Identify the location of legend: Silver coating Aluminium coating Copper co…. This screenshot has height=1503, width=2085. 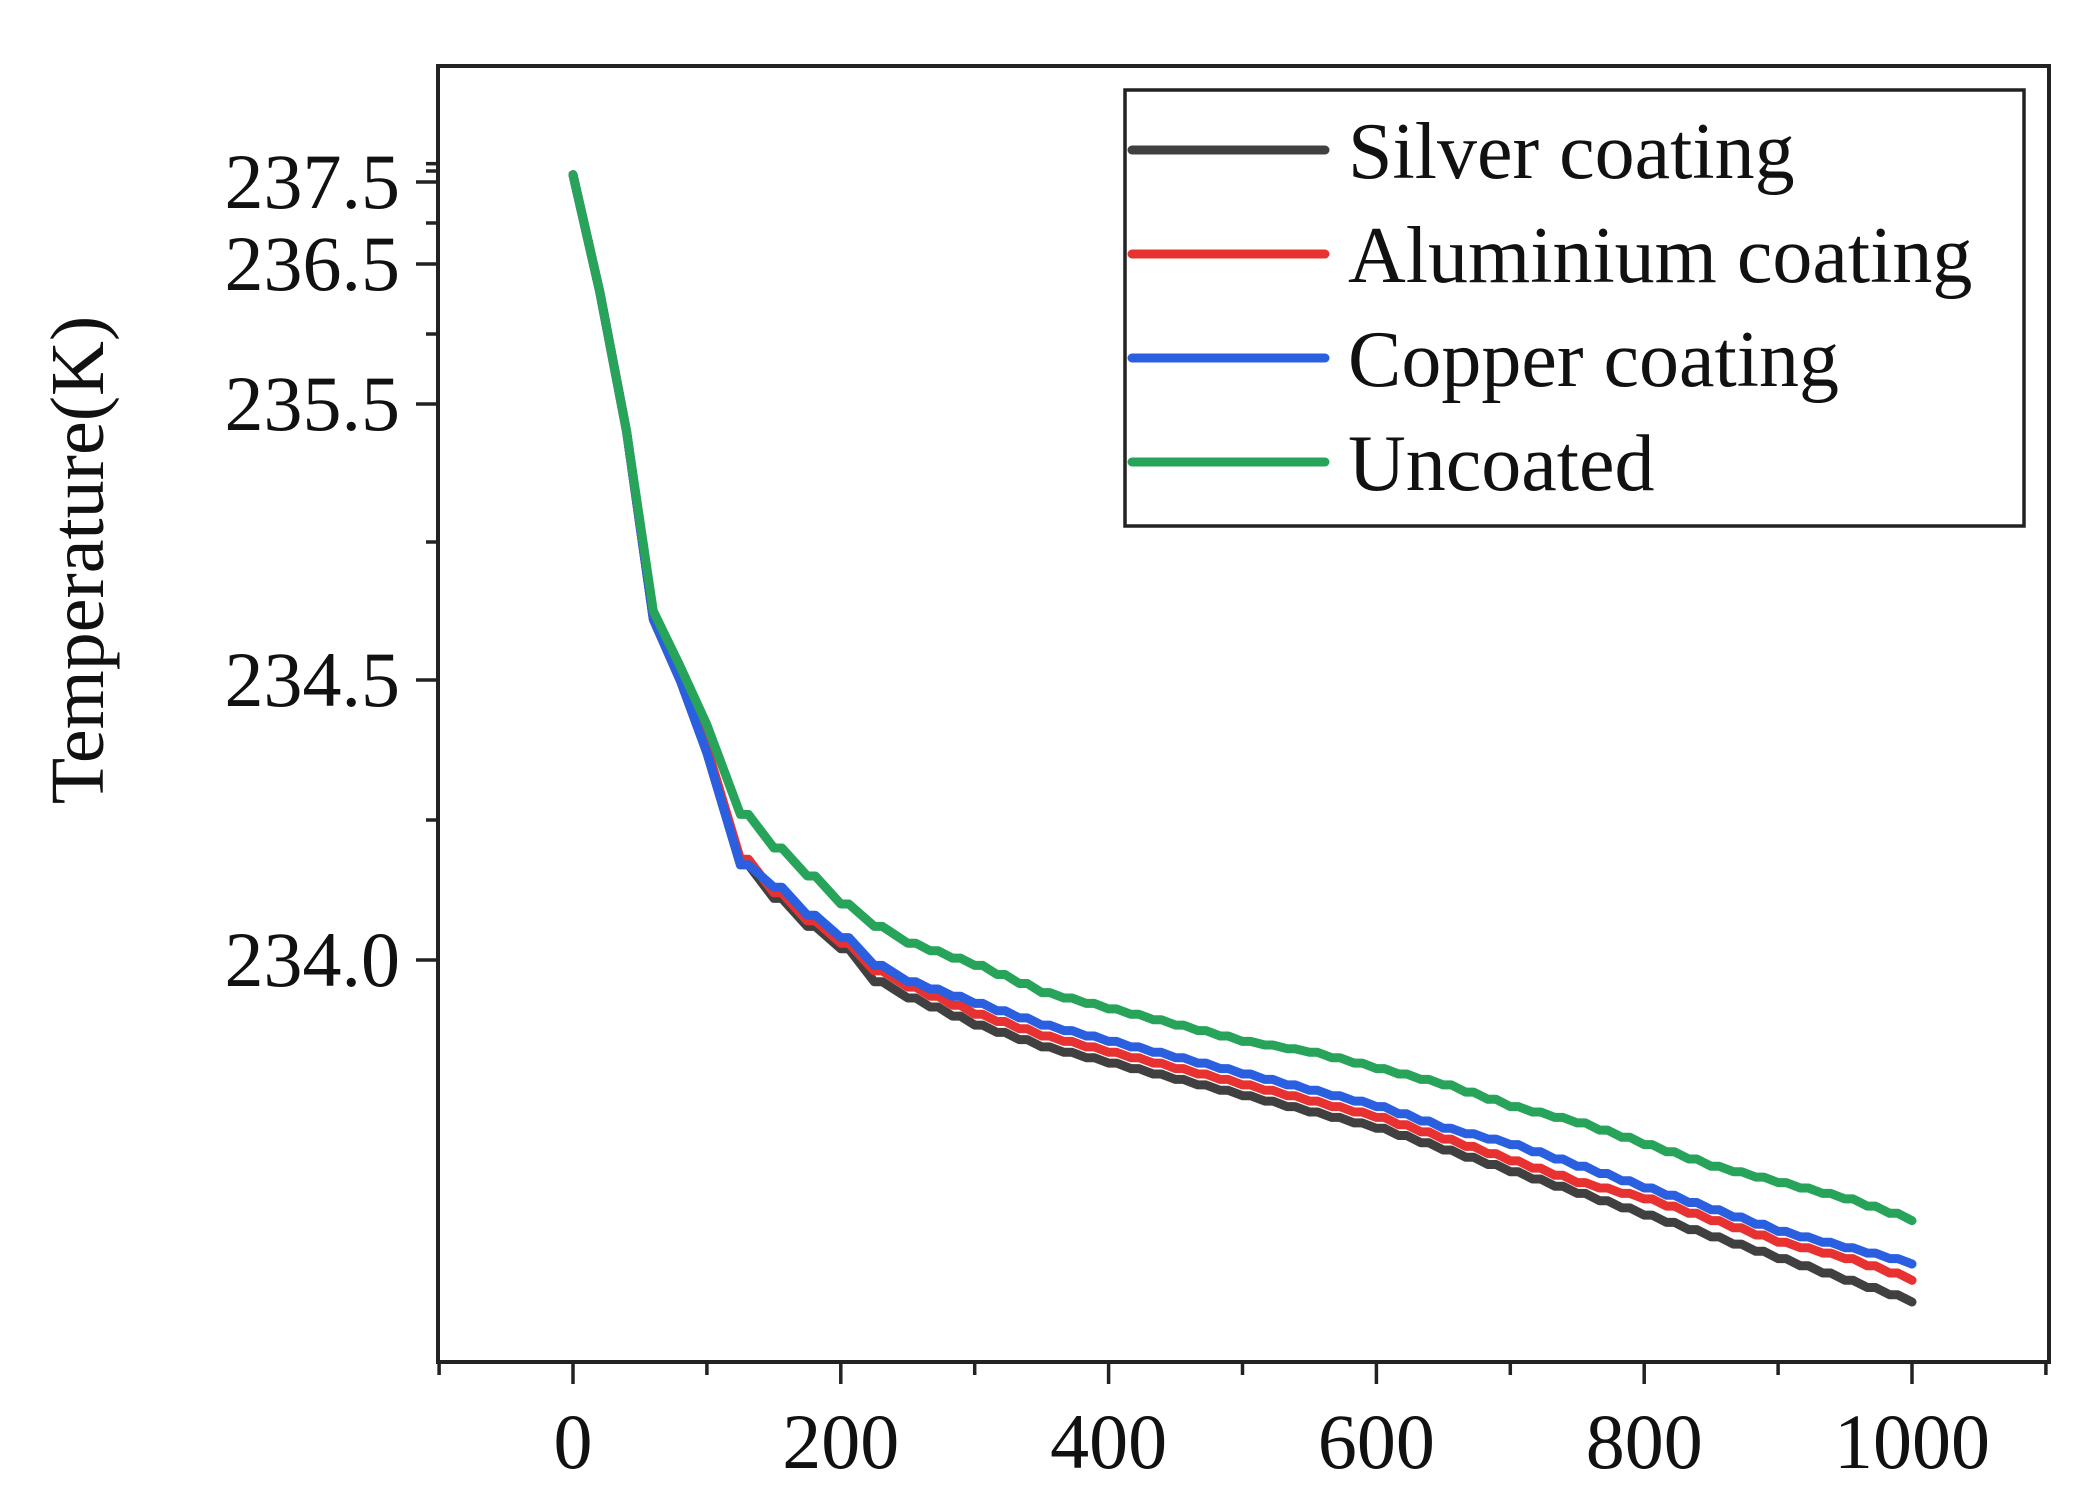
(1574, 308).